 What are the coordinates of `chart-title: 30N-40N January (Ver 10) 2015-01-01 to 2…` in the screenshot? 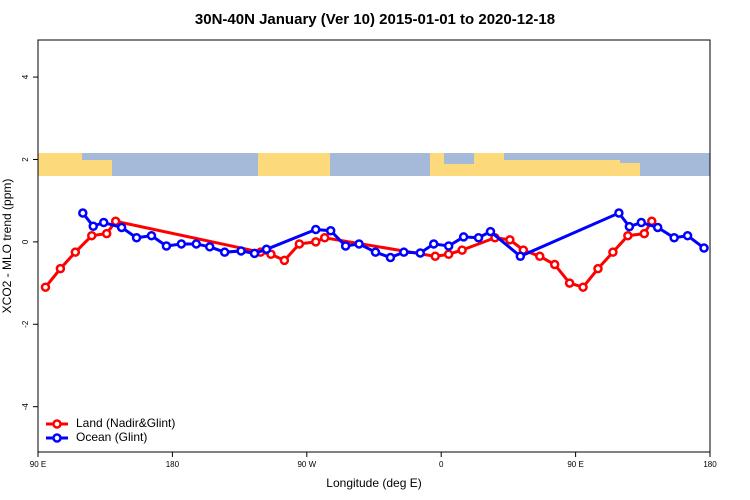 It's located at (375, 19).